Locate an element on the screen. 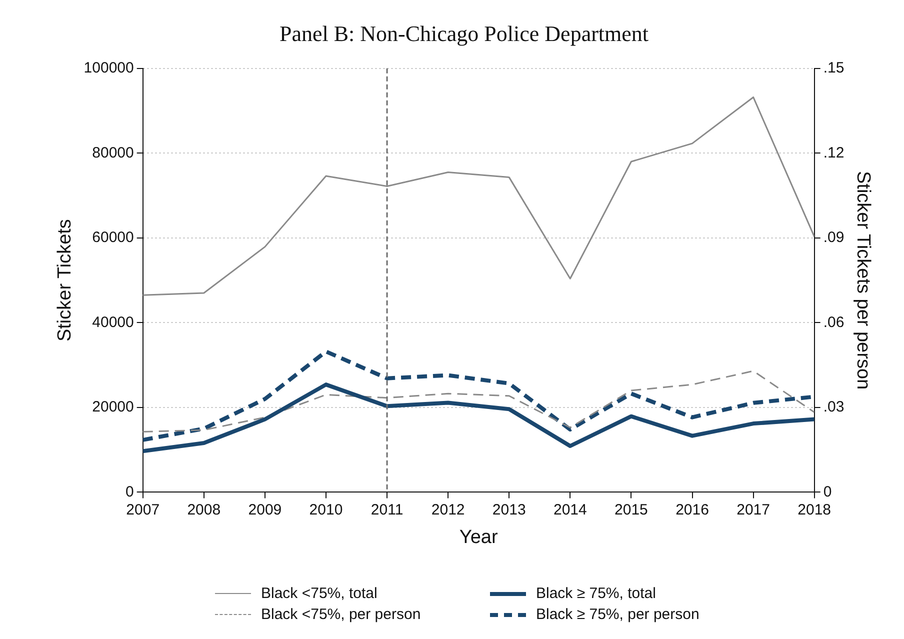 The height and width of the screenshot is (639, 904). x-tick-label: 2018 is located at coordinates (815, 509).